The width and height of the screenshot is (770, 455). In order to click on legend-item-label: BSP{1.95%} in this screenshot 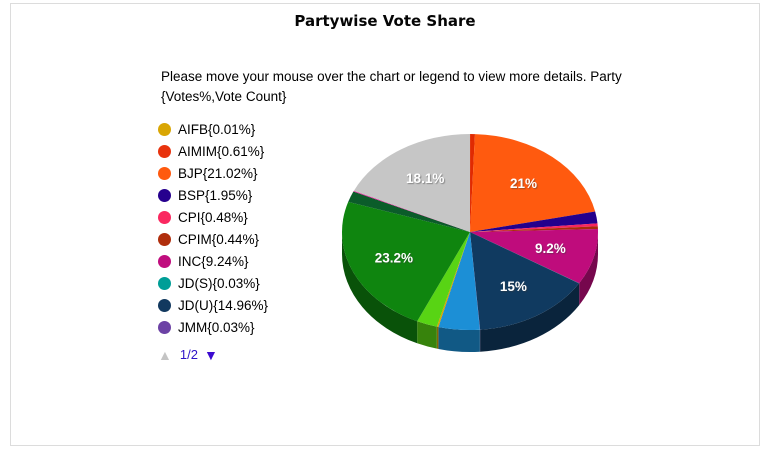, I will do `click(215, 195)`.